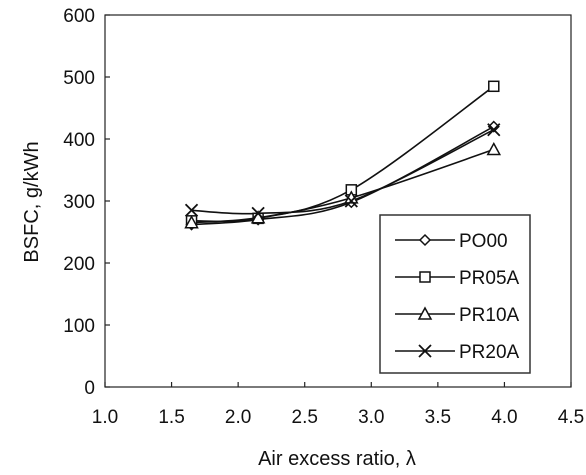  Describe the element at coordinates (305, 417) in the screenshot. I see `x-tick-label: 2.5` at that location.